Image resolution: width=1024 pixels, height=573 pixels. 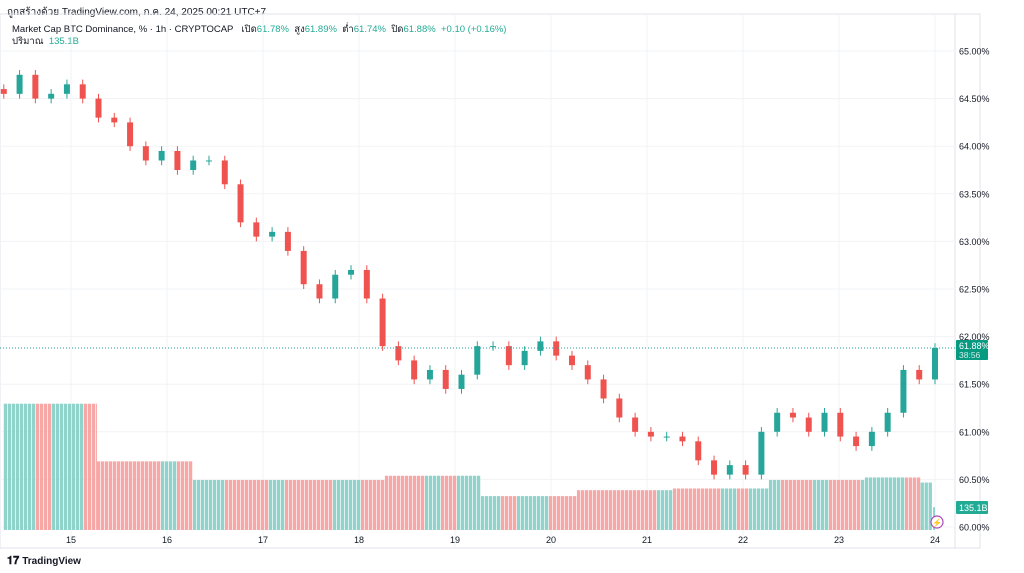 I want to click on open-value: 61.78%, so click(x=272, y=29).